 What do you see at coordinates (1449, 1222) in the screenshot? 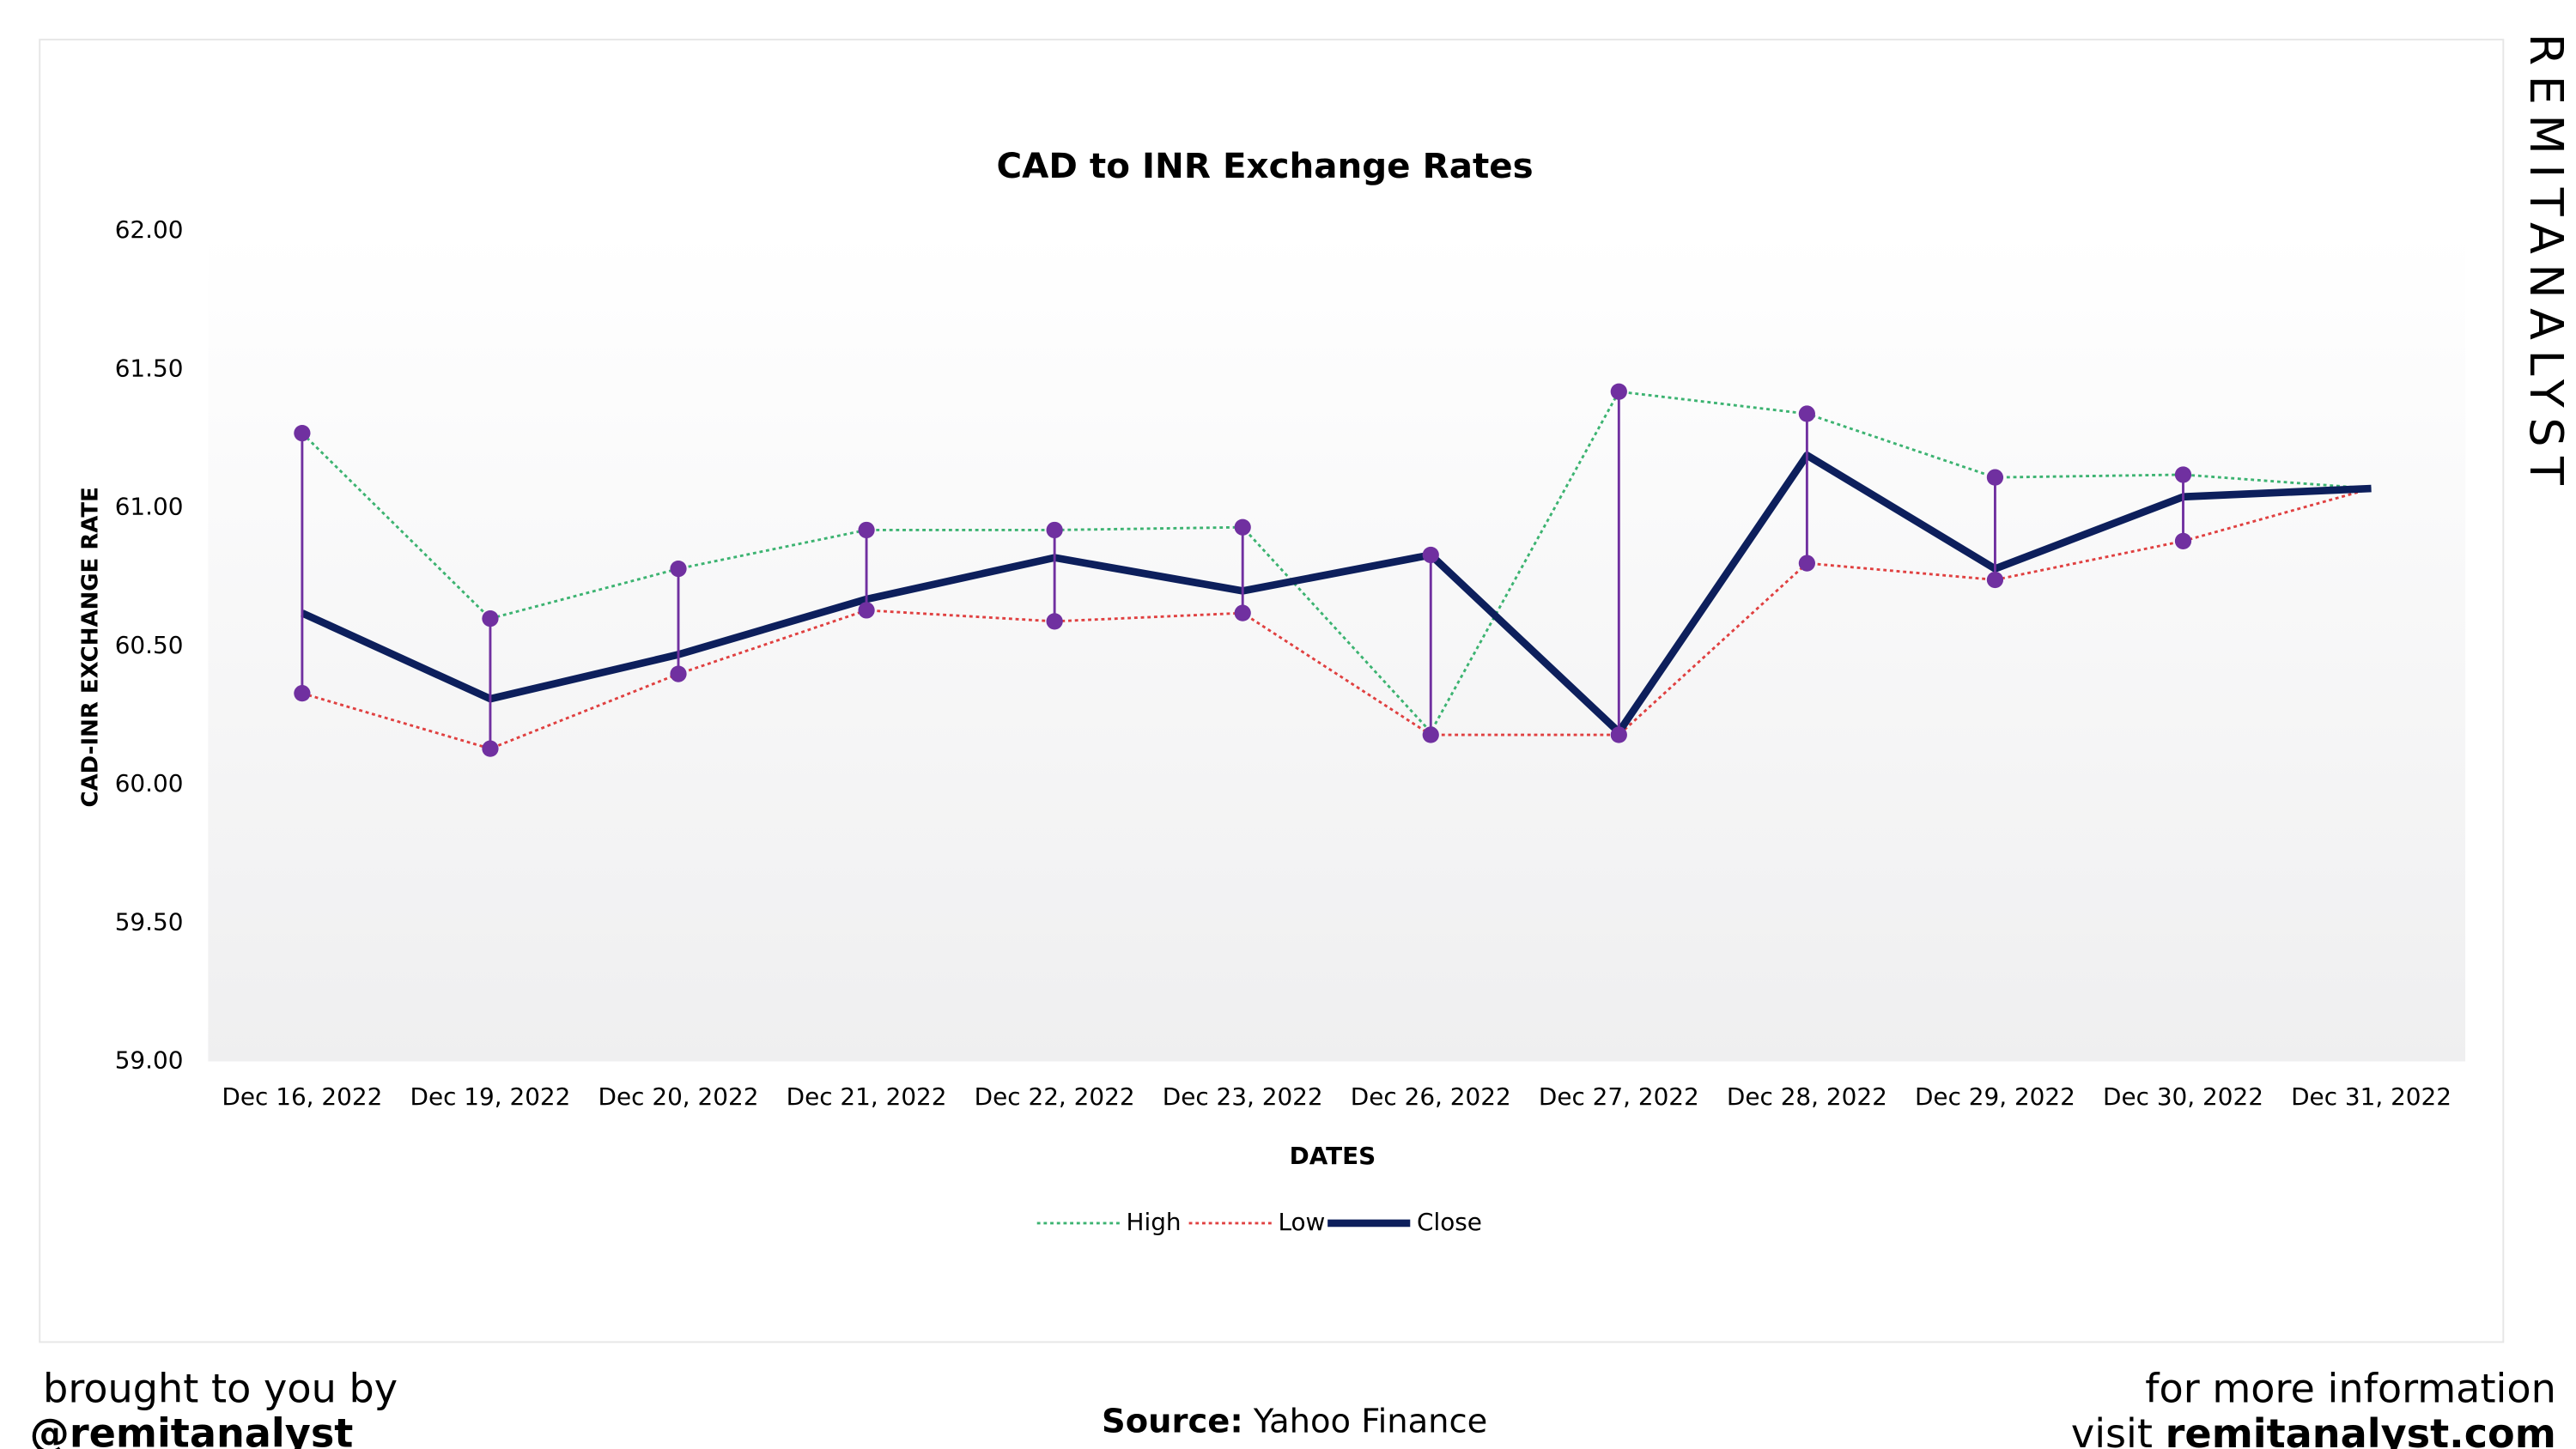
I see `legend-label: Close` at bounding box center [1449, 1222].